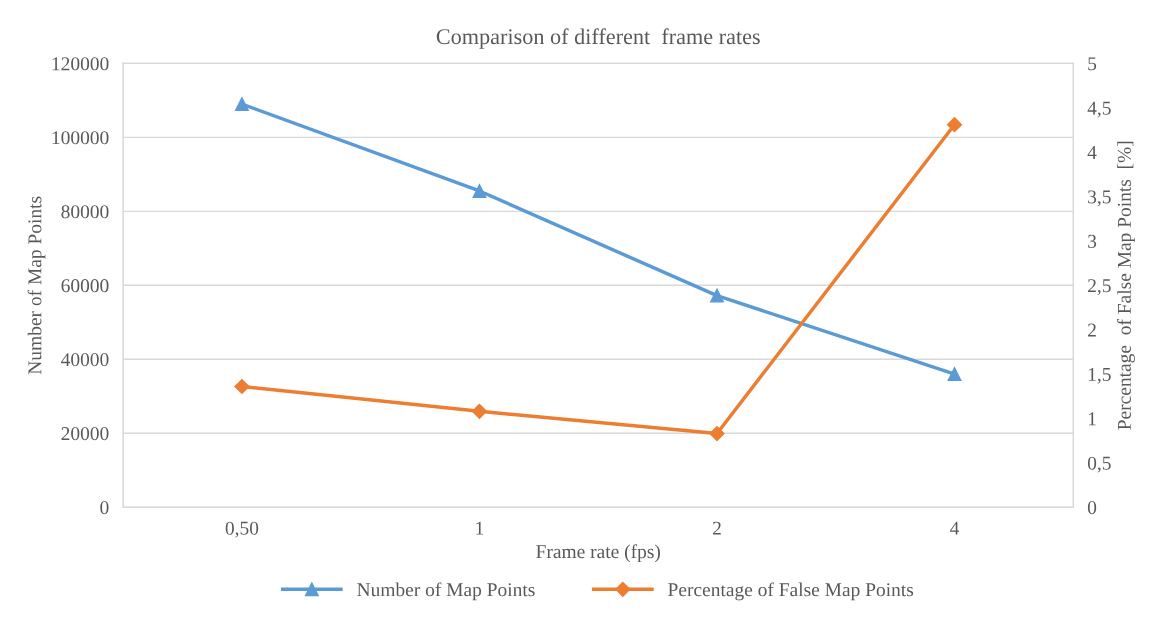  Describe the element at coordinates (1092, 330) in the screenshot. I see `y2-tick-label: 2` at that location.